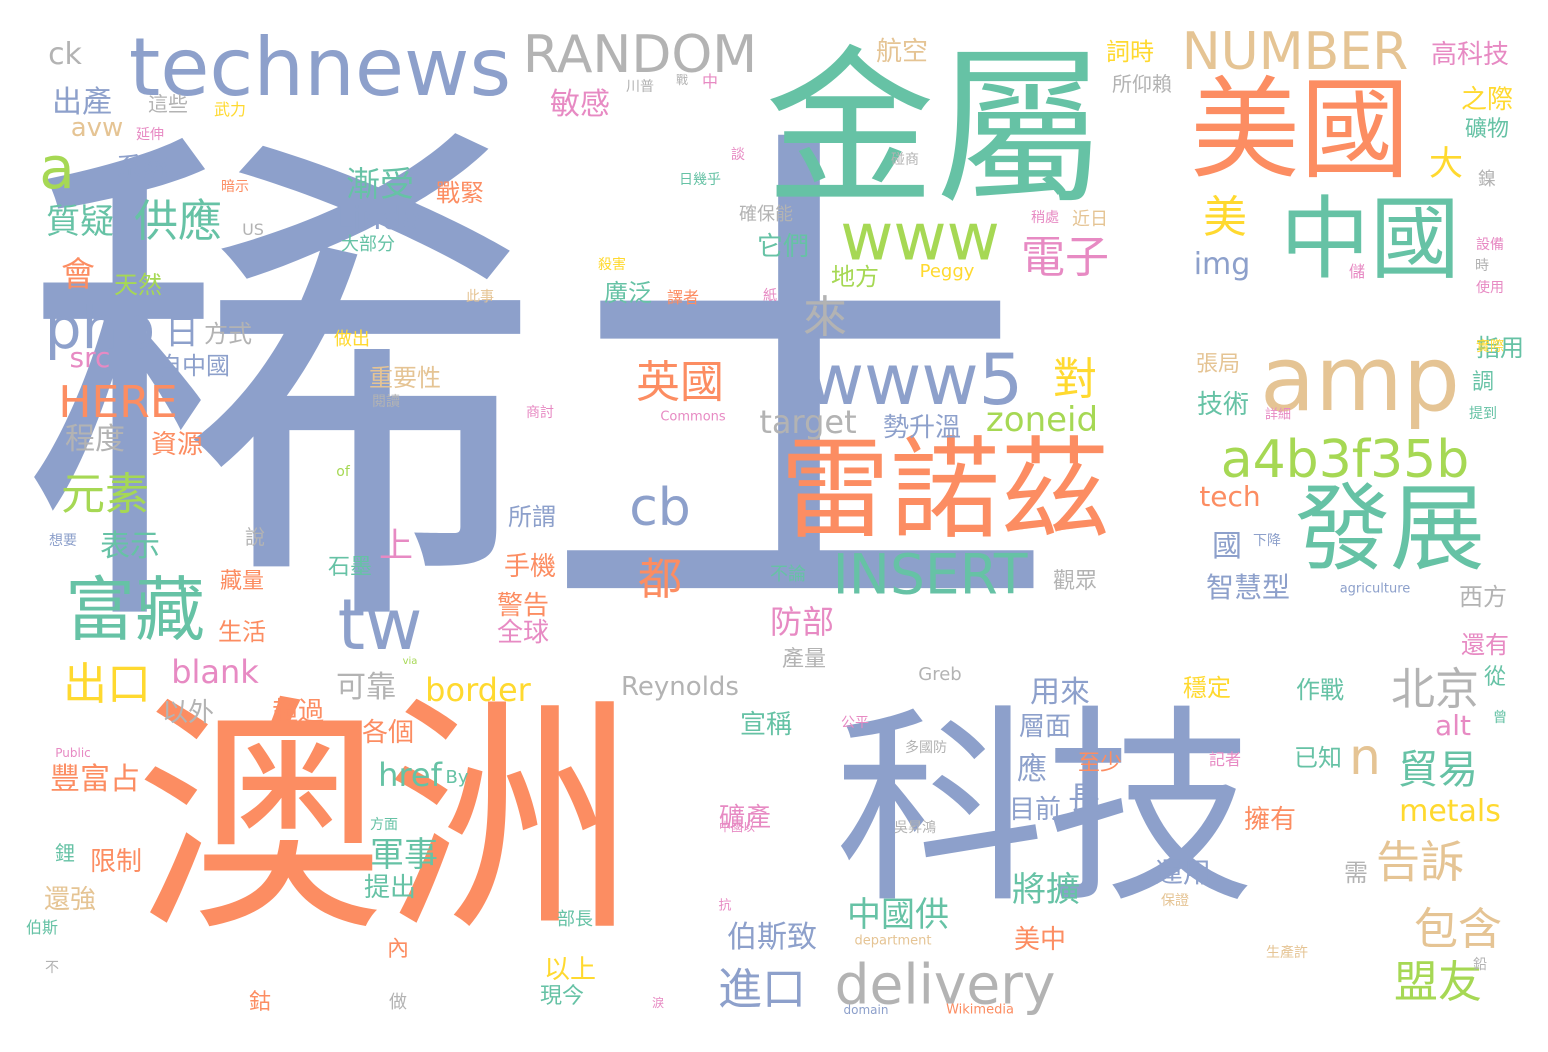 This screenshot has width=1548, height=1052. I want to click on cloud-word: 防部, so click(802, 622).